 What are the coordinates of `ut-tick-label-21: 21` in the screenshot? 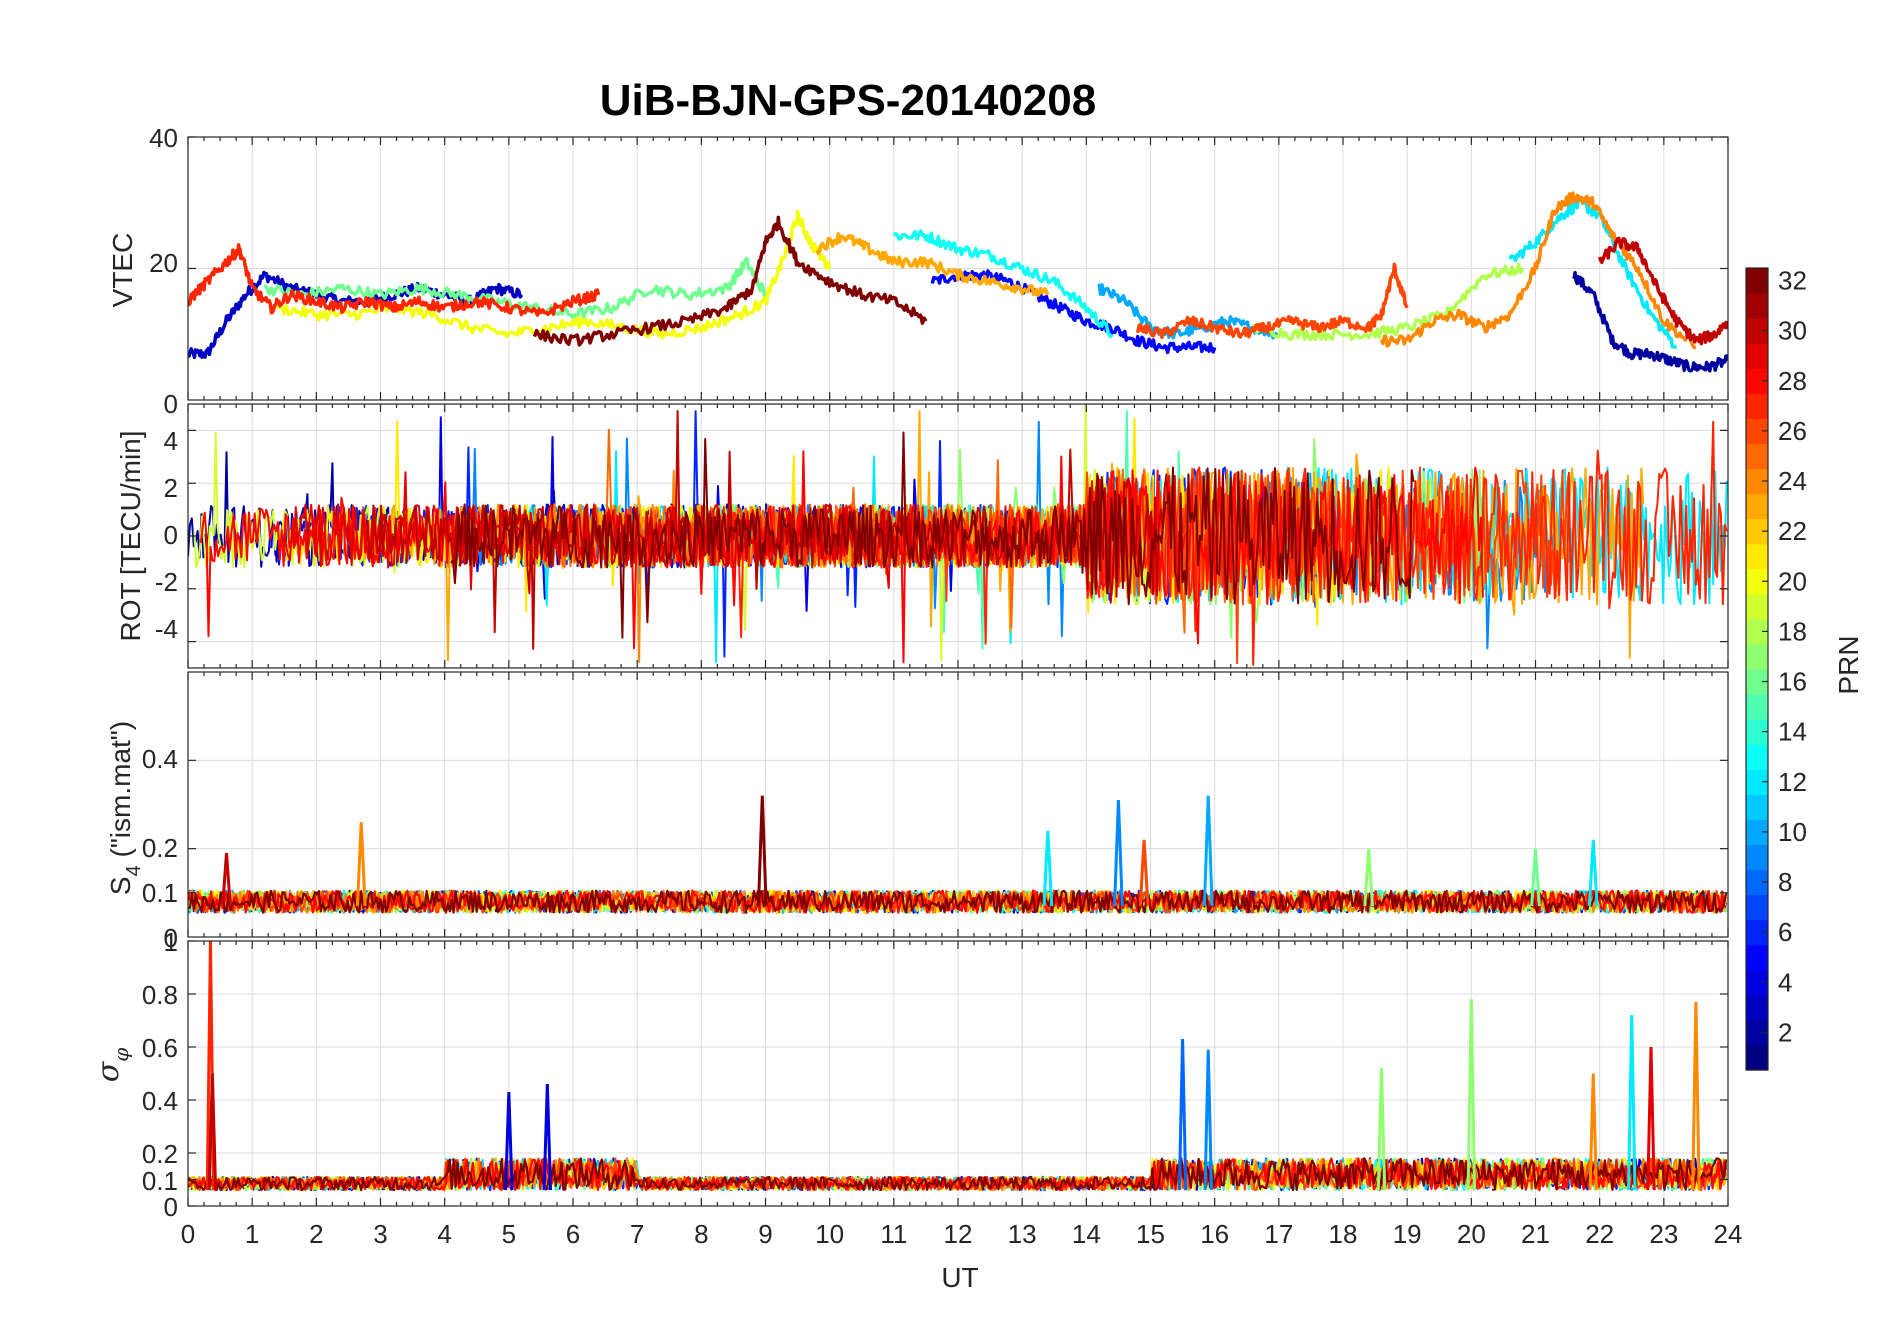 It's located at (1535, 1234).